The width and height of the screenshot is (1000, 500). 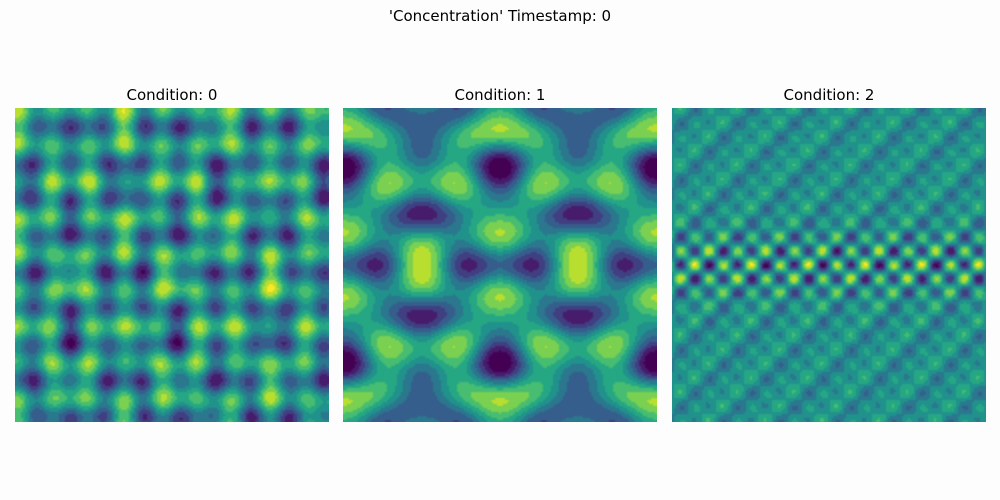 What do you see at coordinates (829, 95) in the screenshot?
I see `panel-title-condition-2: Condition: 2` at bounding box center [829, 95].